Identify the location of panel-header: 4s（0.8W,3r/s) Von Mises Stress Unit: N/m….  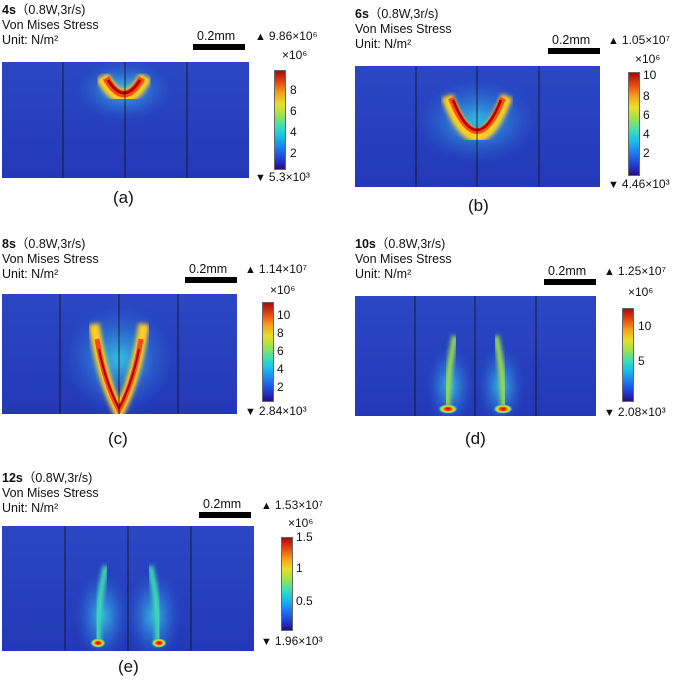
(50, 25).